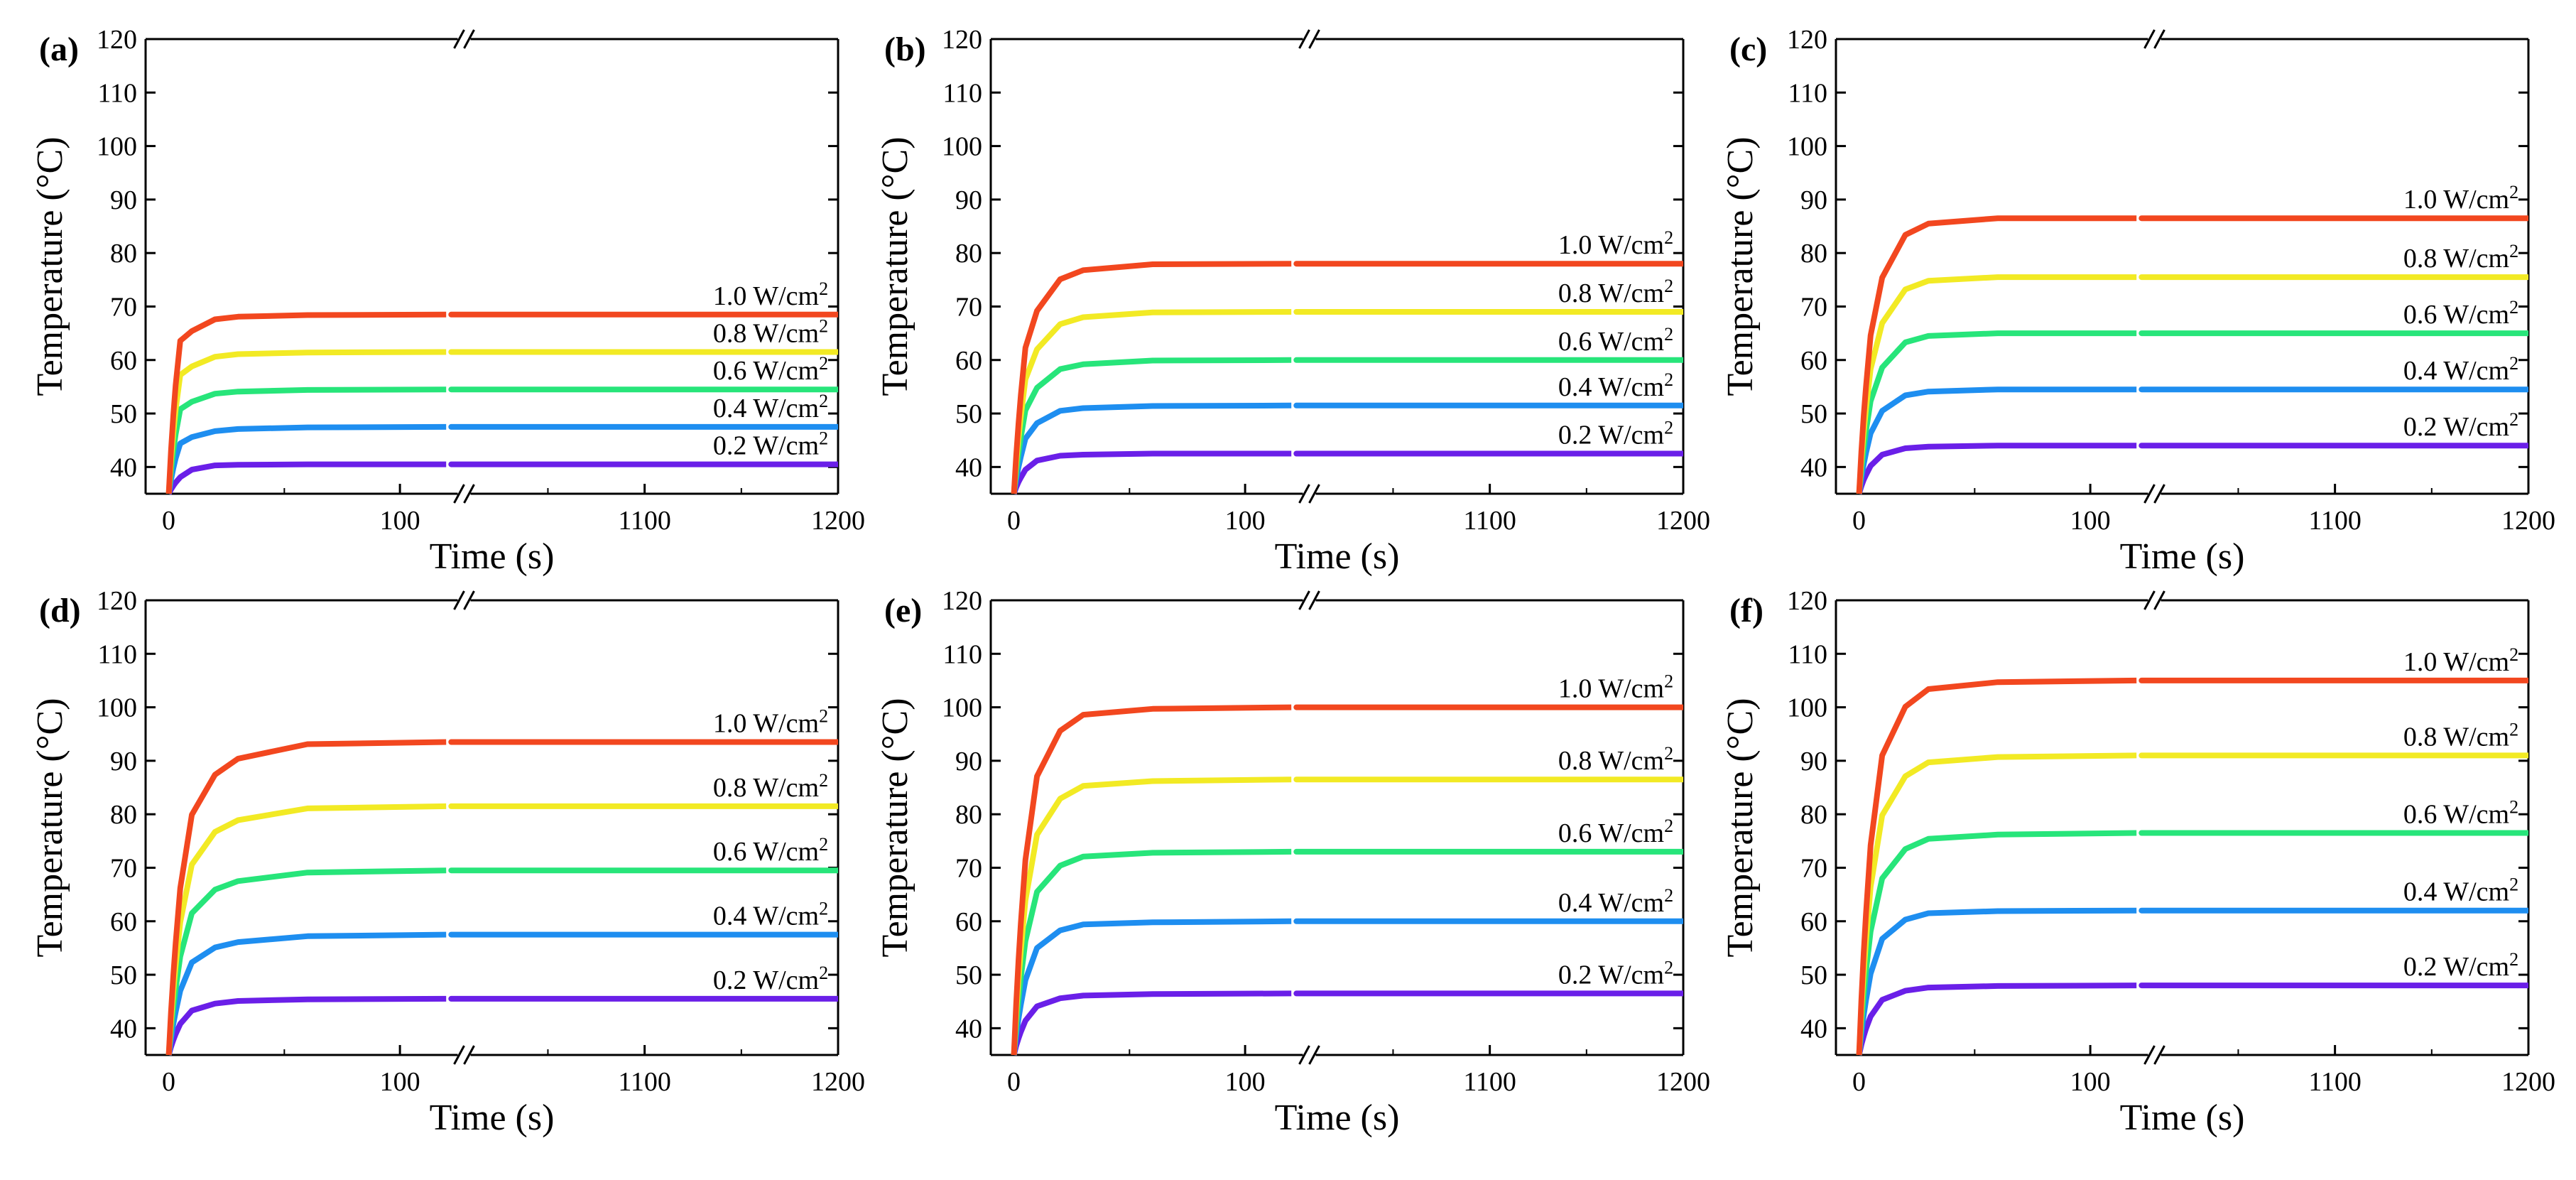 This screenshot has width=2576, height=1180. I want to click on axis-break-top, so click(464, 600).